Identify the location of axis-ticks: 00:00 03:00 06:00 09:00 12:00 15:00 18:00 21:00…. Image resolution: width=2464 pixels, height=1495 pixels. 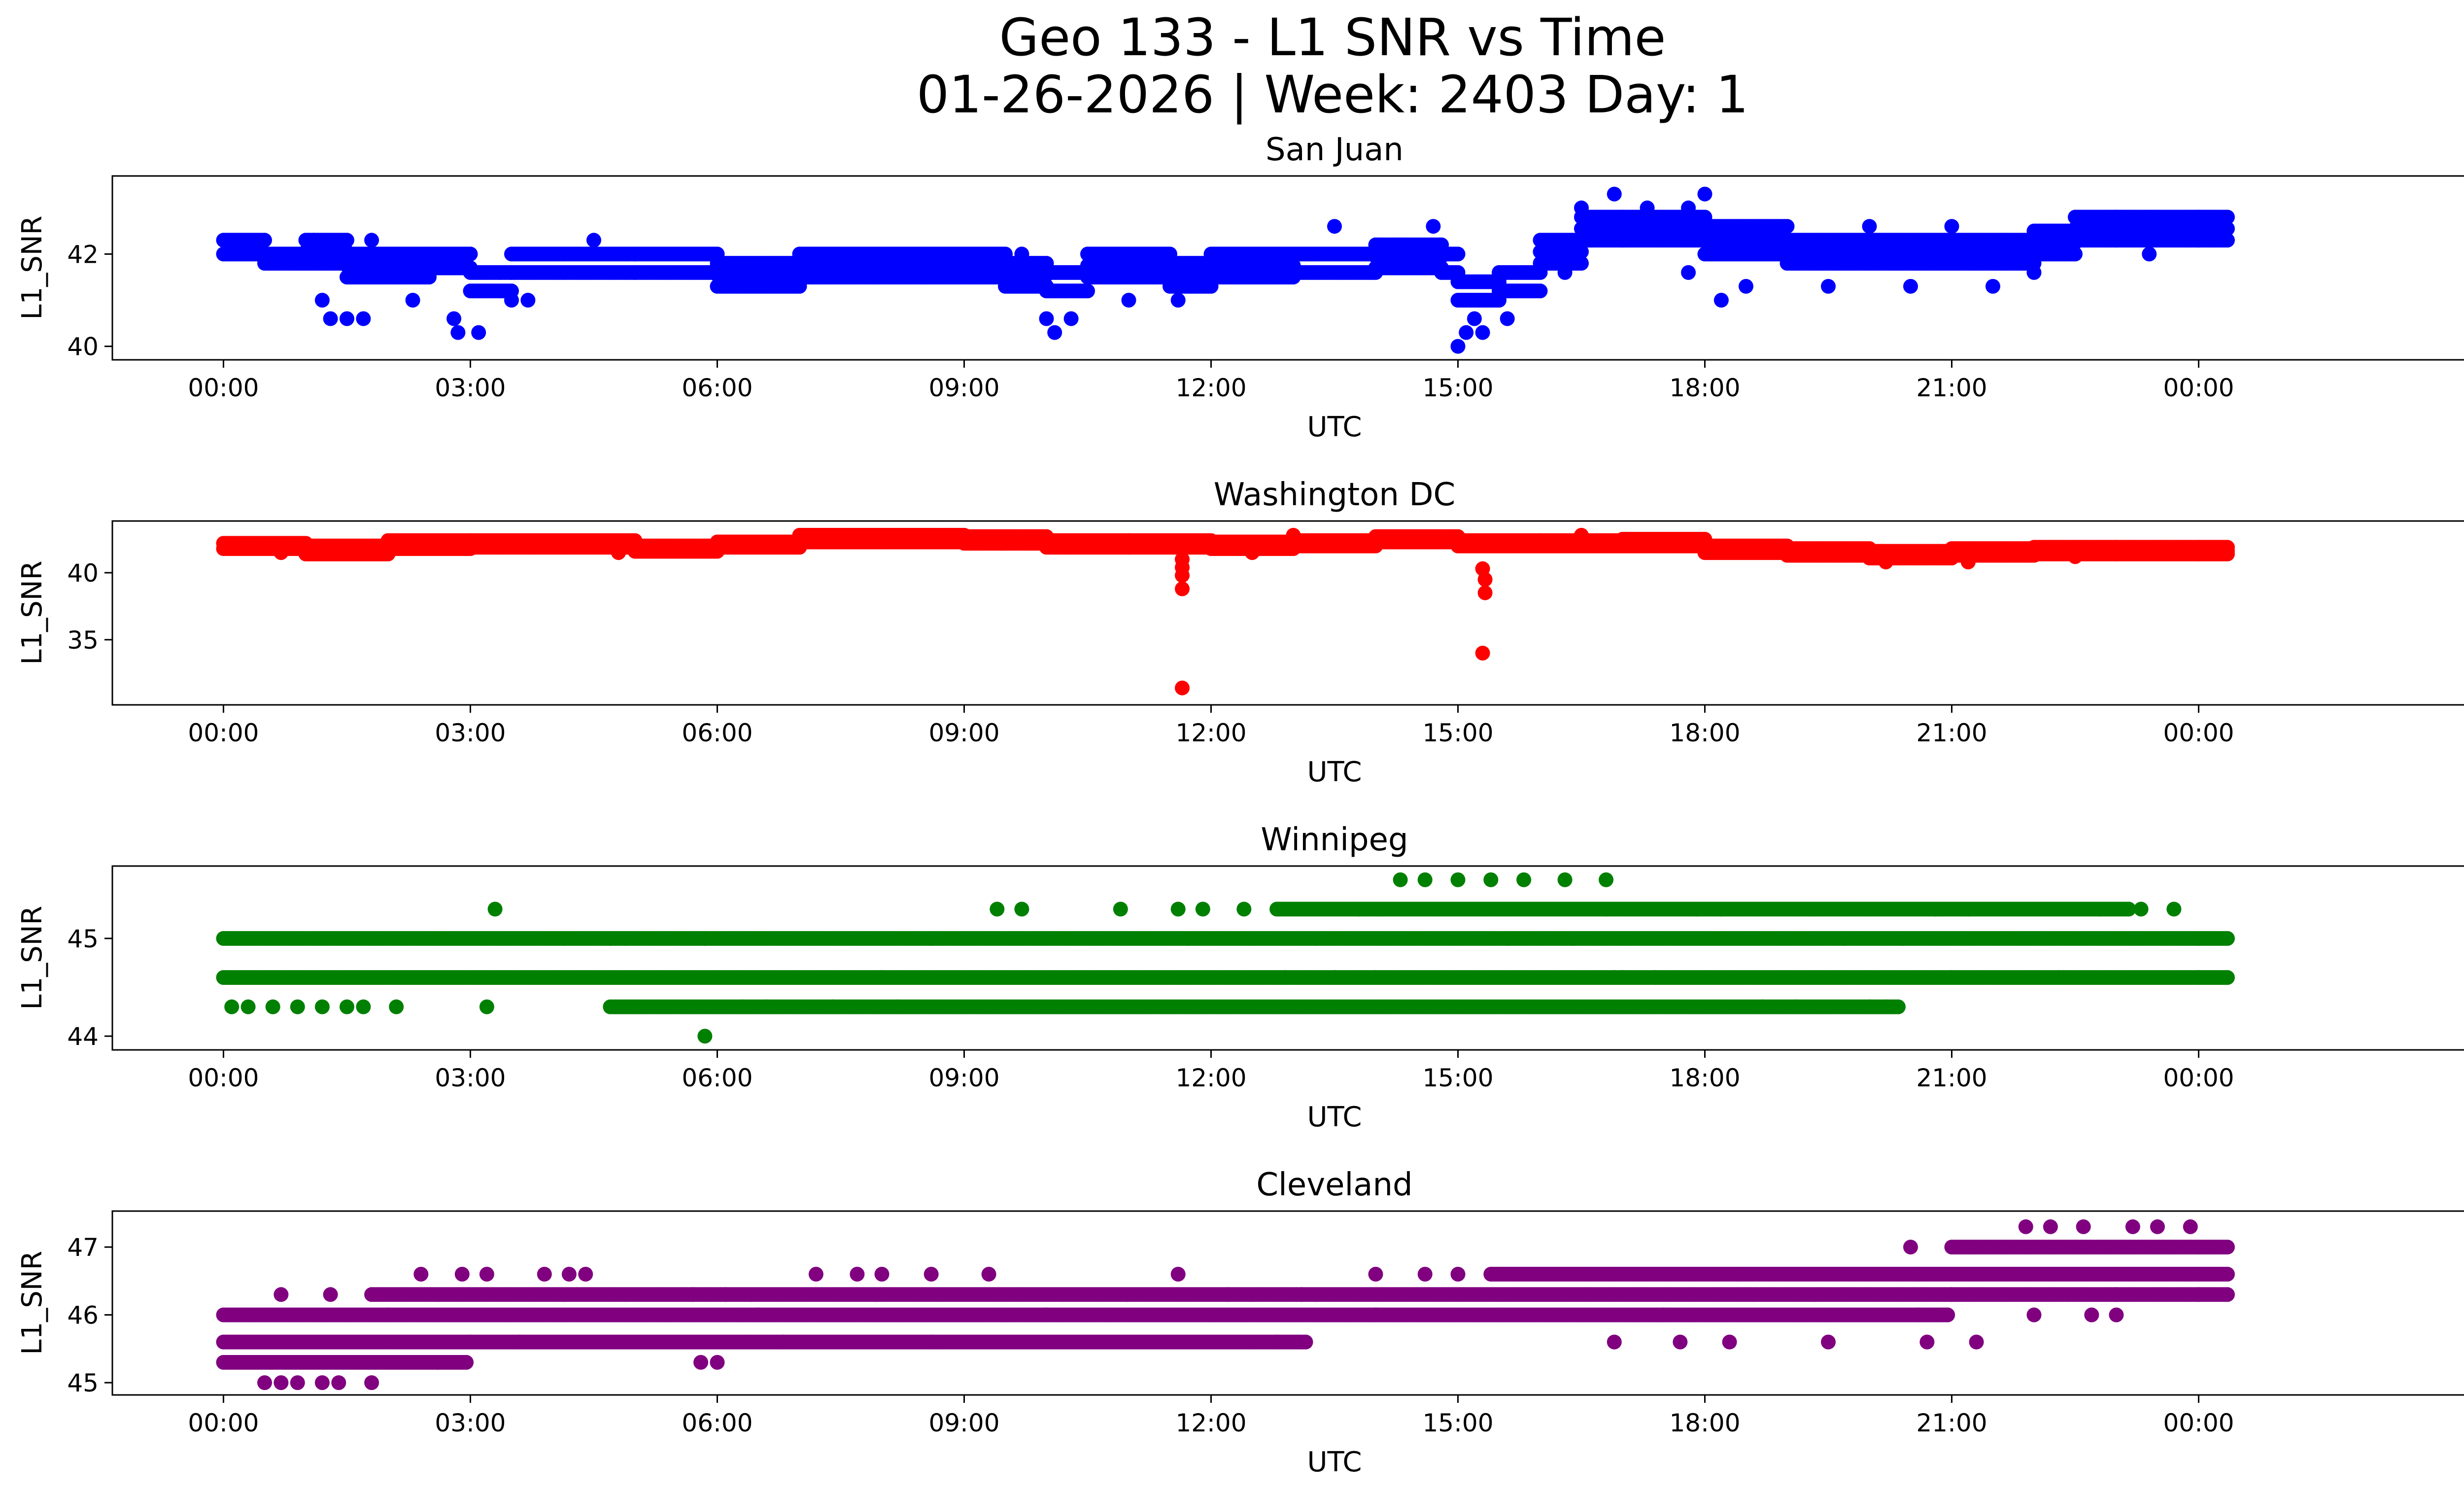
(1150, 653).